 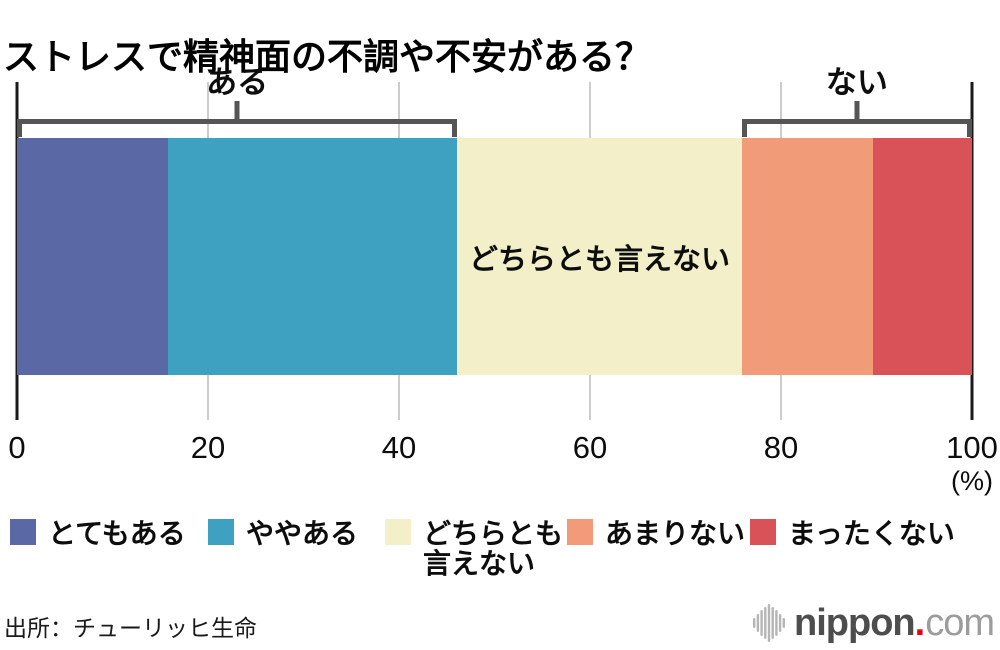 I want to click on bar-segment-dochira-tomo-ienai: どちらとも言えない, so click(x=599, y=256).